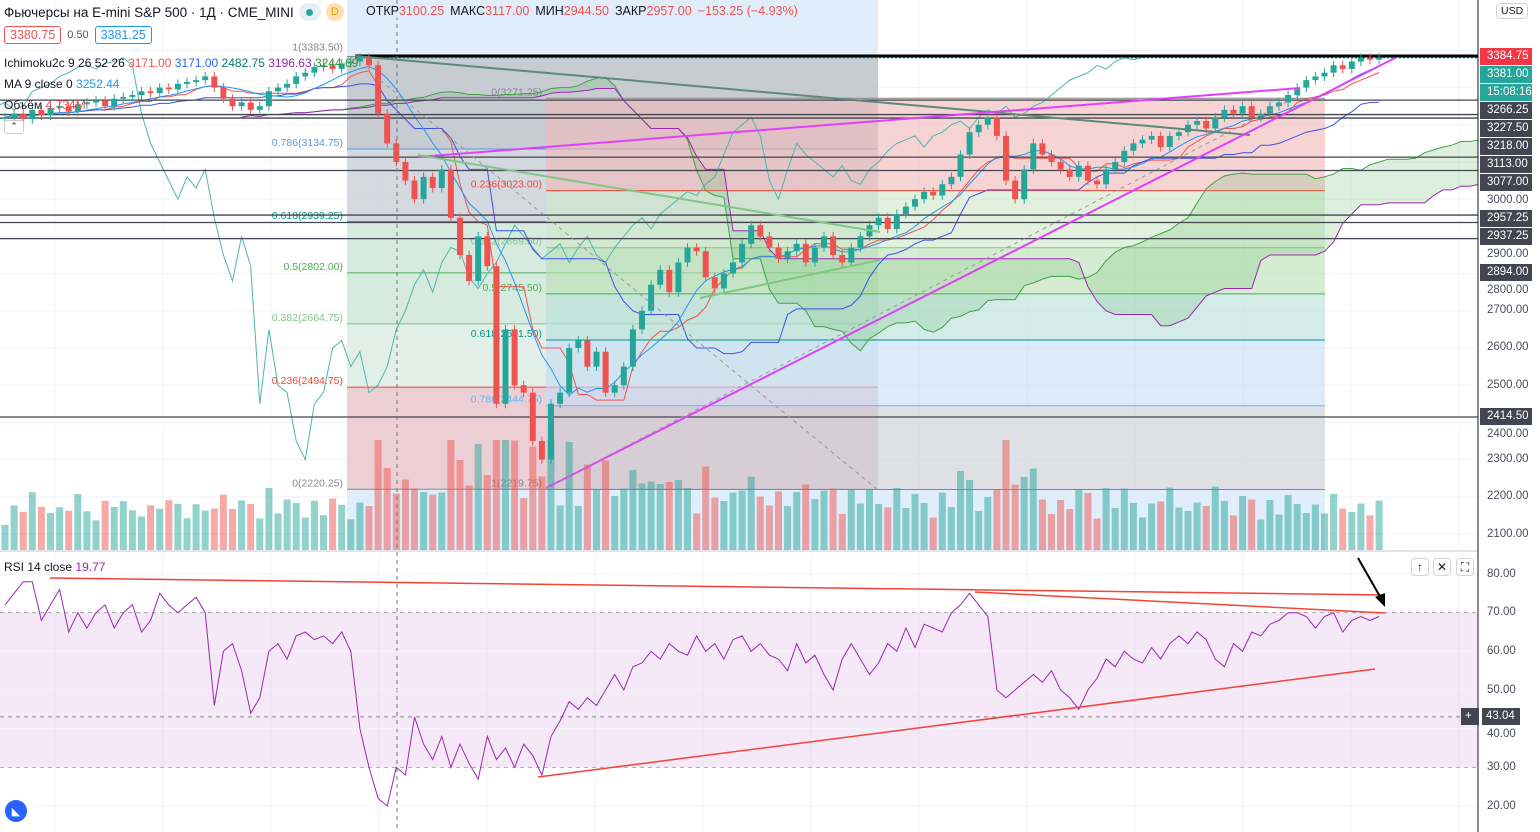  What do you see at coordinates (1501, 650) in the screenshot?
I see `rsi-tick: 60.00` at bounding box center [1501, 650].